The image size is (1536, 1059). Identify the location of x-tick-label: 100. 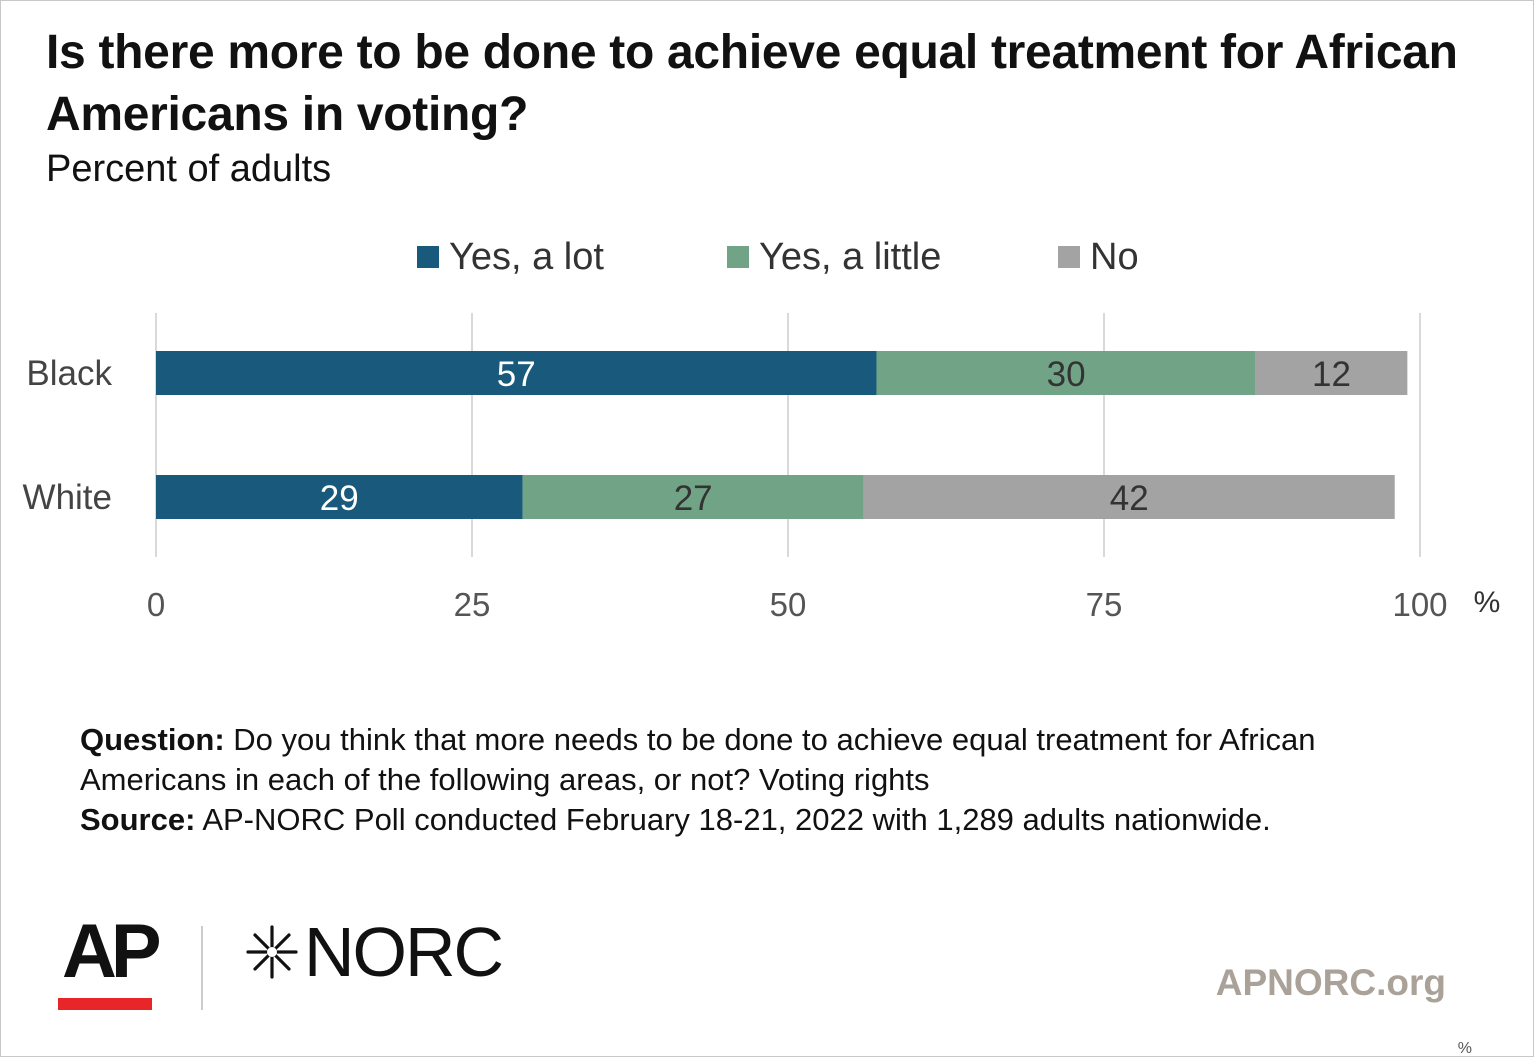
(1419, 604).